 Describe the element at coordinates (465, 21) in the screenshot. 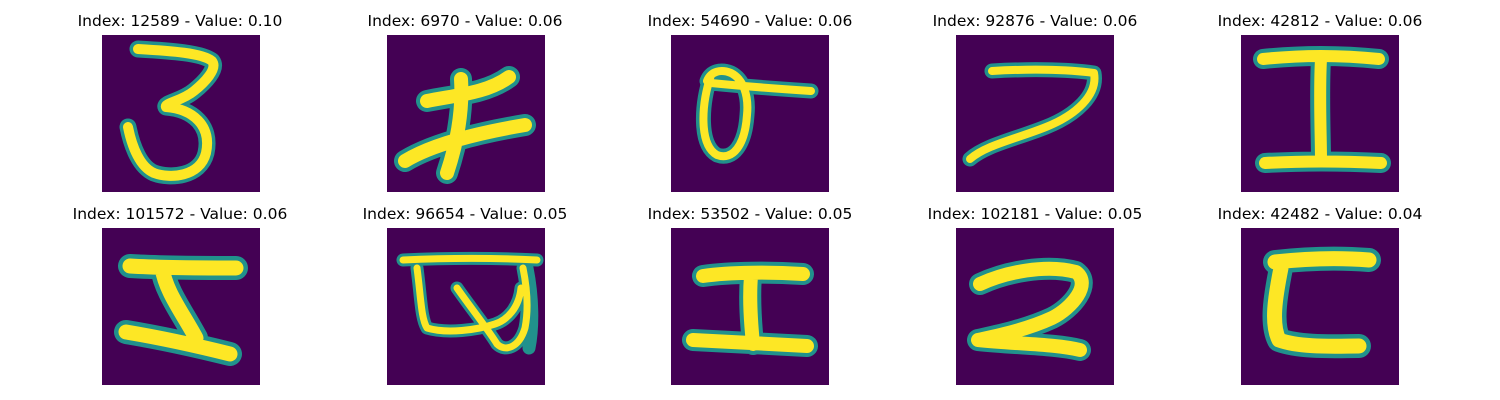

I see `panel-title: Index: 6970 - Value: 0.06` at that location.